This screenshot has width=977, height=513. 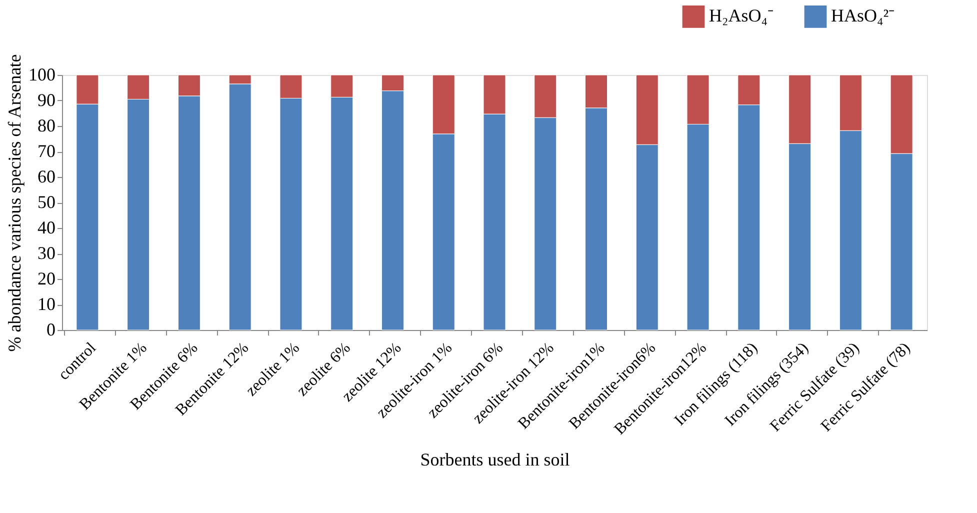 What do you see at coordinates (47, 278) in the screenshot?
I see `y-tick-label: 20` at bounding box center [47, 278].